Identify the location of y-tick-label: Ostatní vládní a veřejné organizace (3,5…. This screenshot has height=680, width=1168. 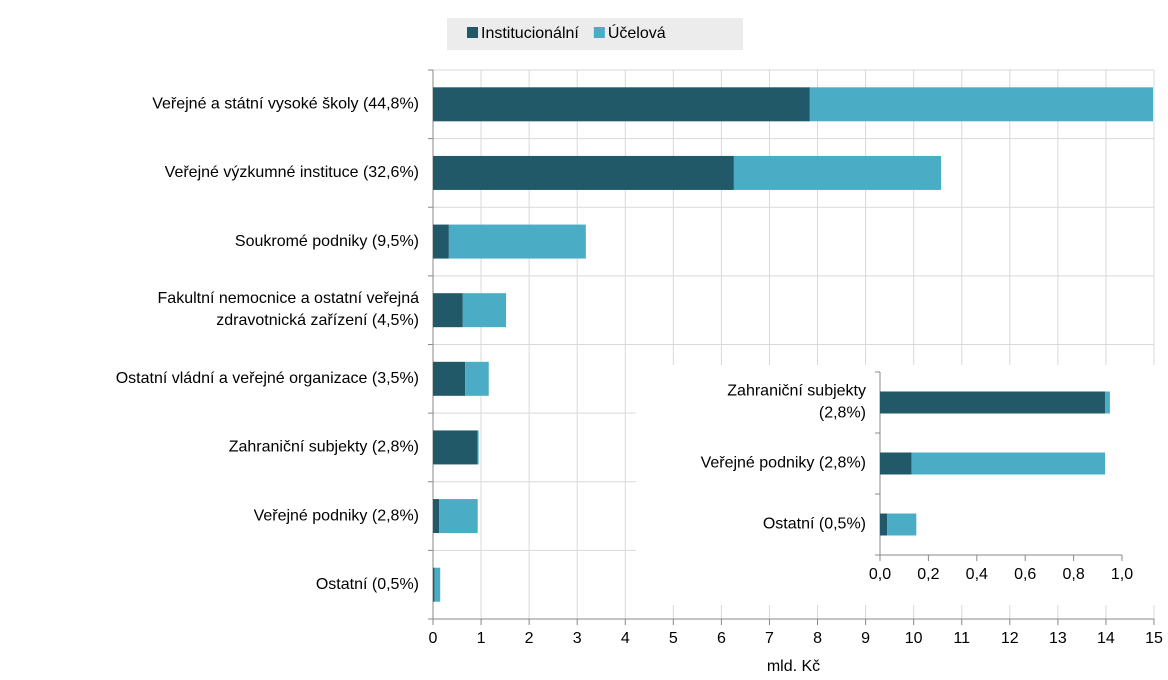
(267, 378).